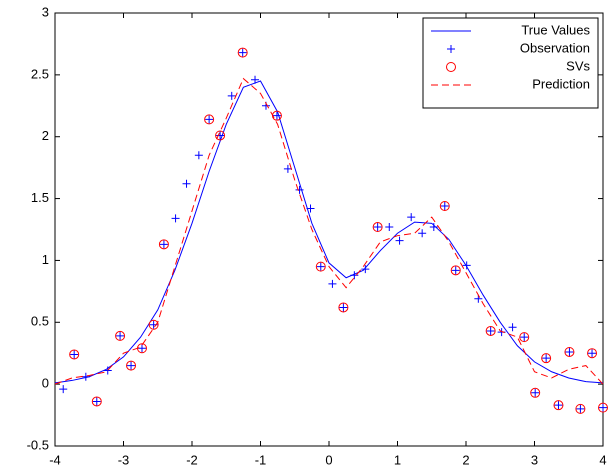 This screenshot has height=475, width=611. Describe the element at coordinates (534, 459) in the screenshot. I see `x-tick-label: 3` at that location.